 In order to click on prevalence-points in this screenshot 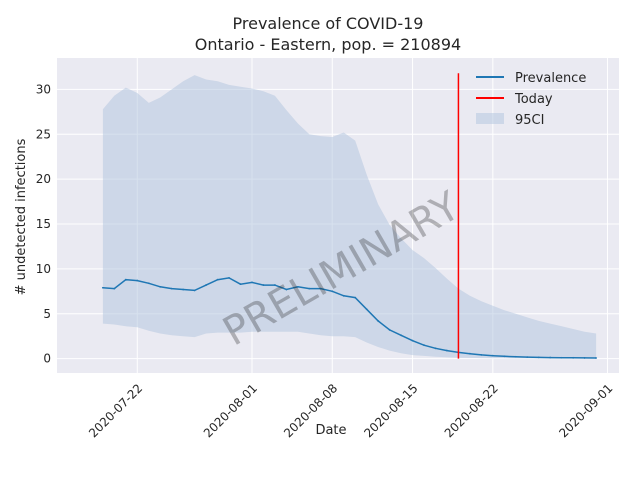, I will do `click(349, 317)`.